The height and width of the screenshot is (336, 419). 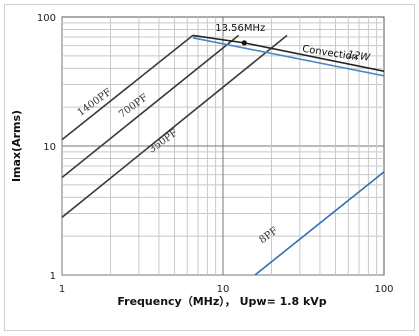 What do you see at coordinates (359, 56) in the screenshot?
I see `annotation-12w: 12W` at bounding box center [359, 56].